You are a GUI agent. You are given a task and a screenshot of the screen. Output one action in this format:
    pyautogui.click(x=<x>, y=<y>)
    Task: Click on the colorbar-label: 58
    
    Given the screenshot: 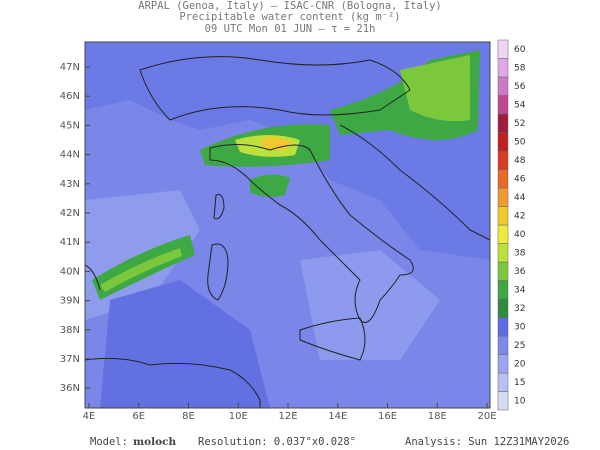 What is the action you would take?
    pyautogui.click(x=520, y=68)
    